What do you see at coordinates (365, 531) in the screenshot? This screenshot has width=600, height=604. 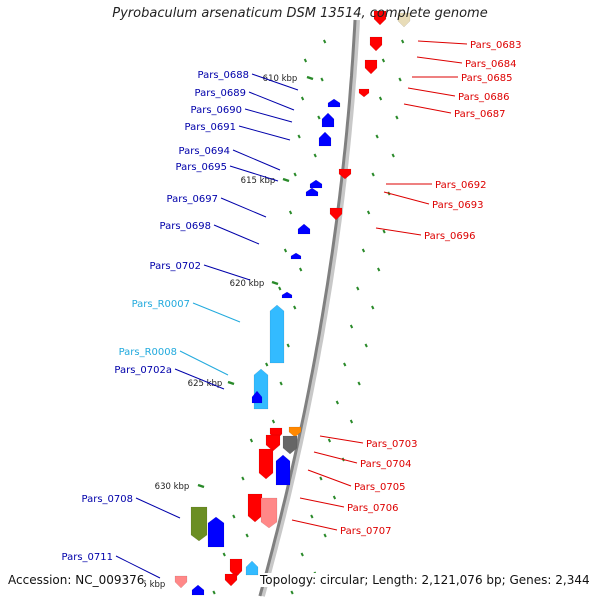 I see `gene-label: Pars_0707` at bounding box center [365, 531].